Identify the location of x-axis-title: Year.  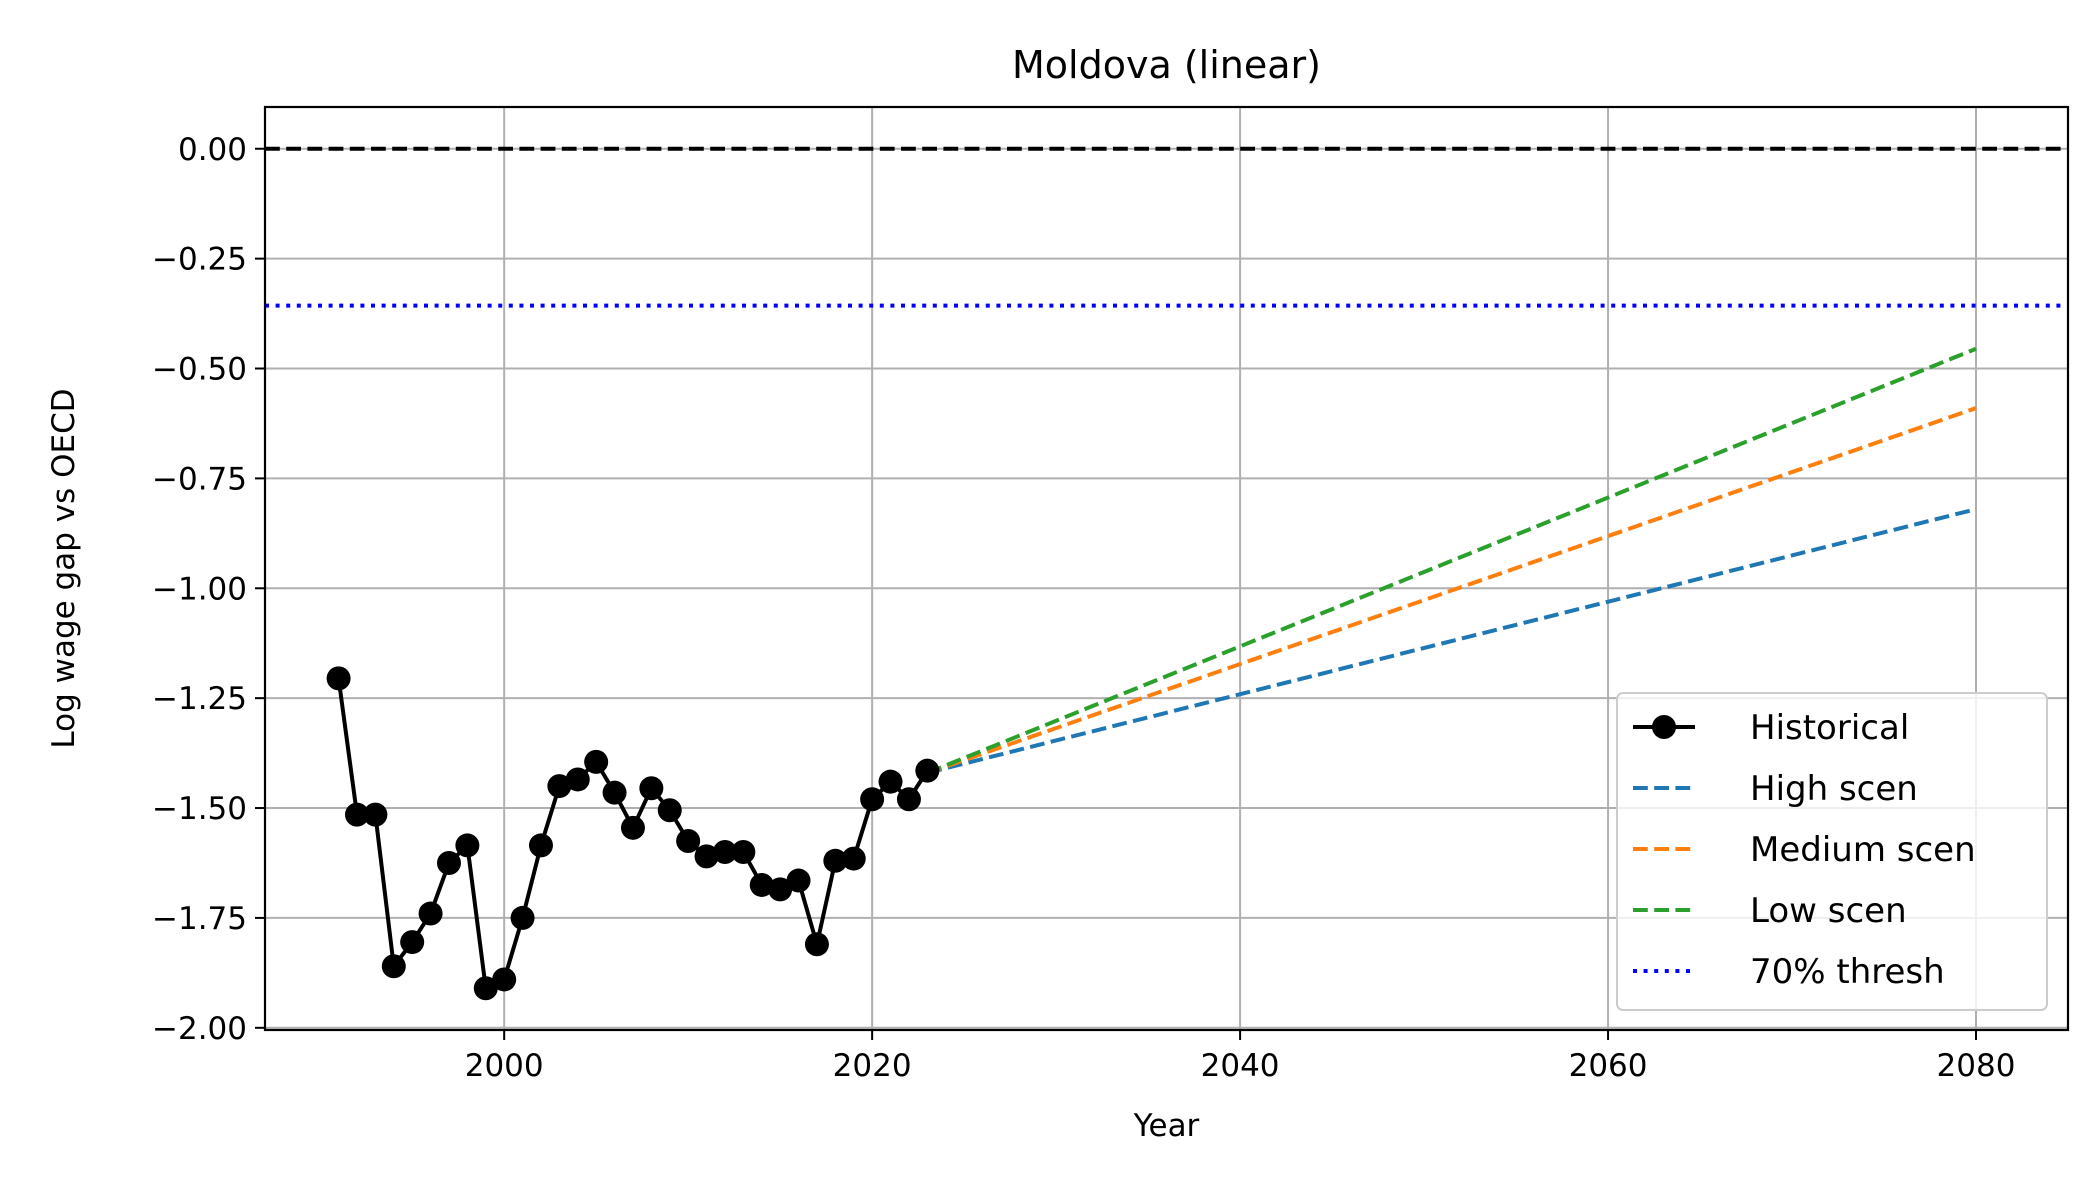
(1166, 1126).